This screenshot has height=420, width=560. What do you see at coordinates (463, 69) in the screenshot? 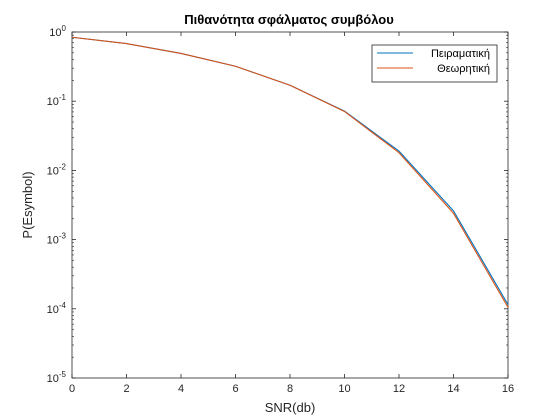
I see `legend-label: Θεωρητική` at bounding box center [463, 69].